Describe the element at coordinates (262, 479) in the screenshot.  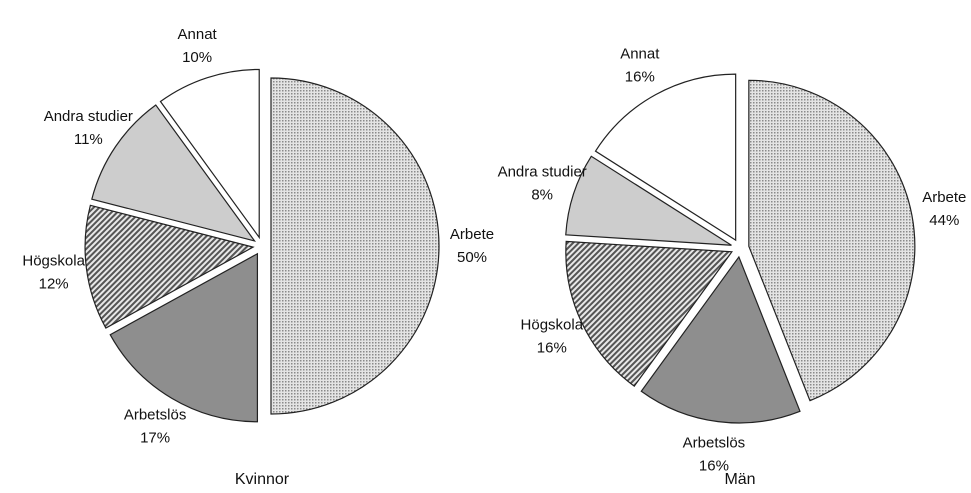
I see `chart-title: Kvinnor` at that location.